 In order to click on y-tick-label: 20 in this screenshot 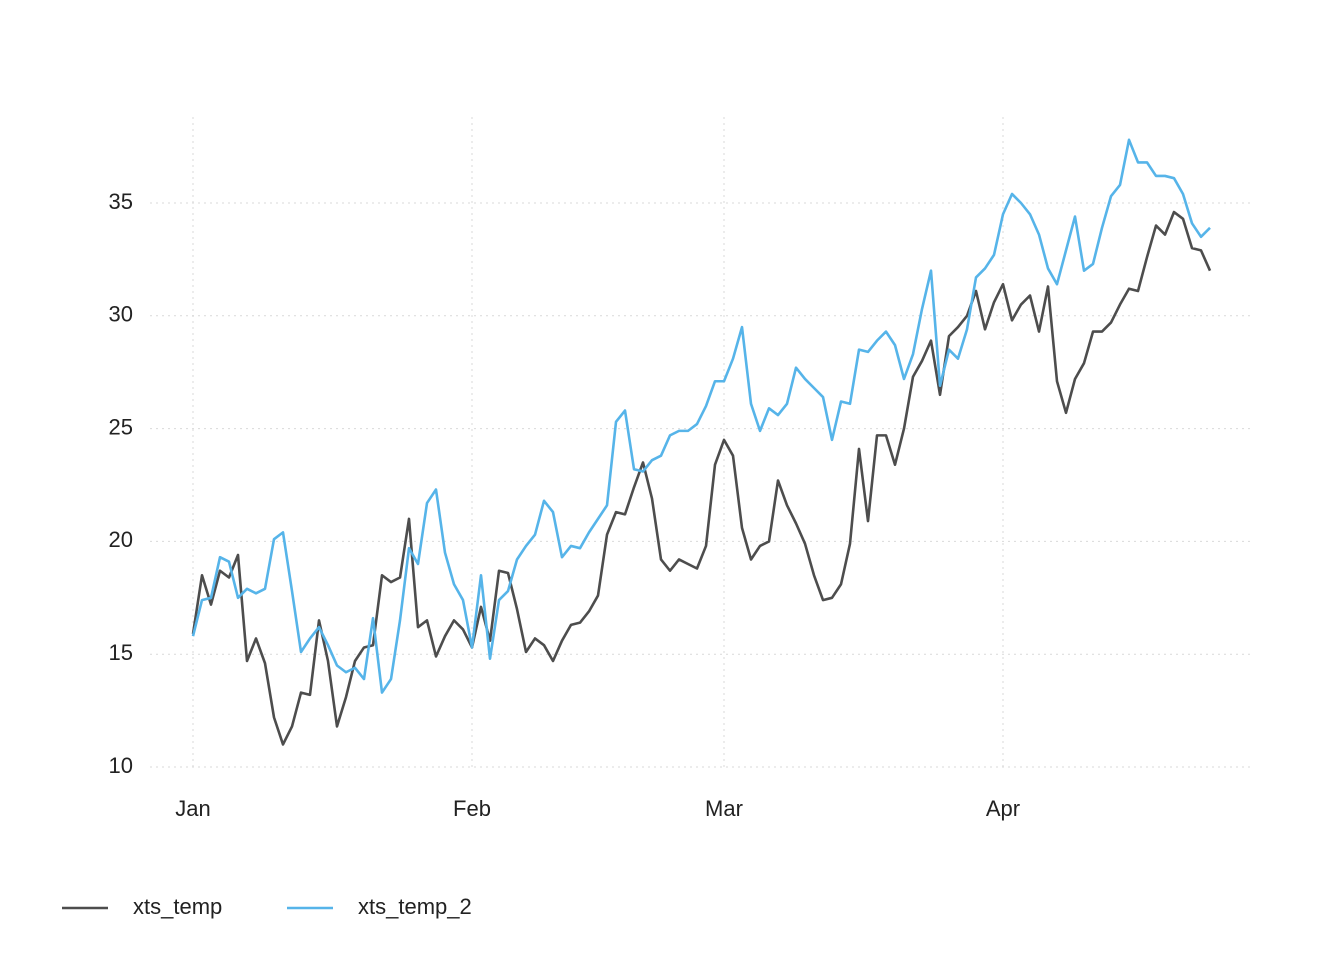, I will do `click(121, 539)`.